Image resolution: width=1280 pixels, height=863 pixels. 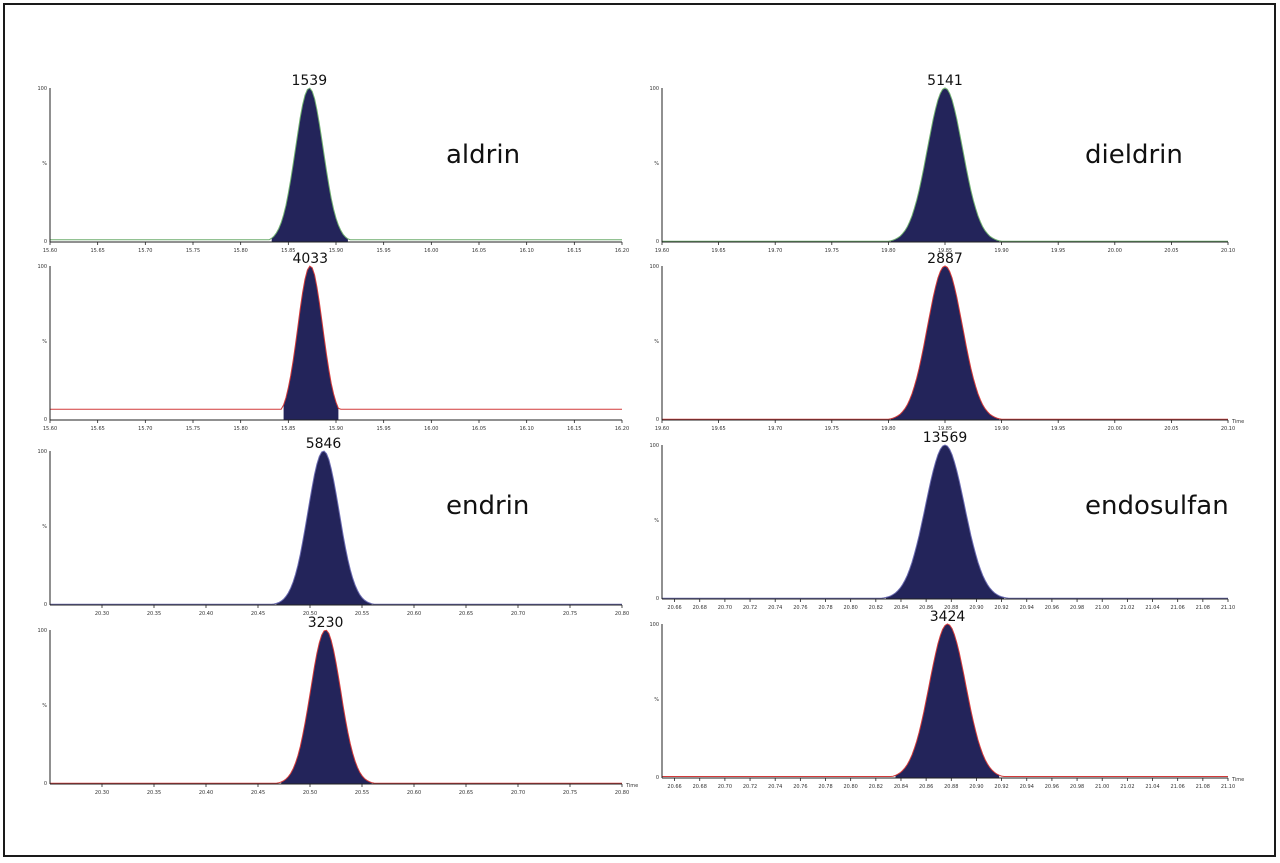 I want to click on x-tick-label: 20.76, so click(x=800, y=787).